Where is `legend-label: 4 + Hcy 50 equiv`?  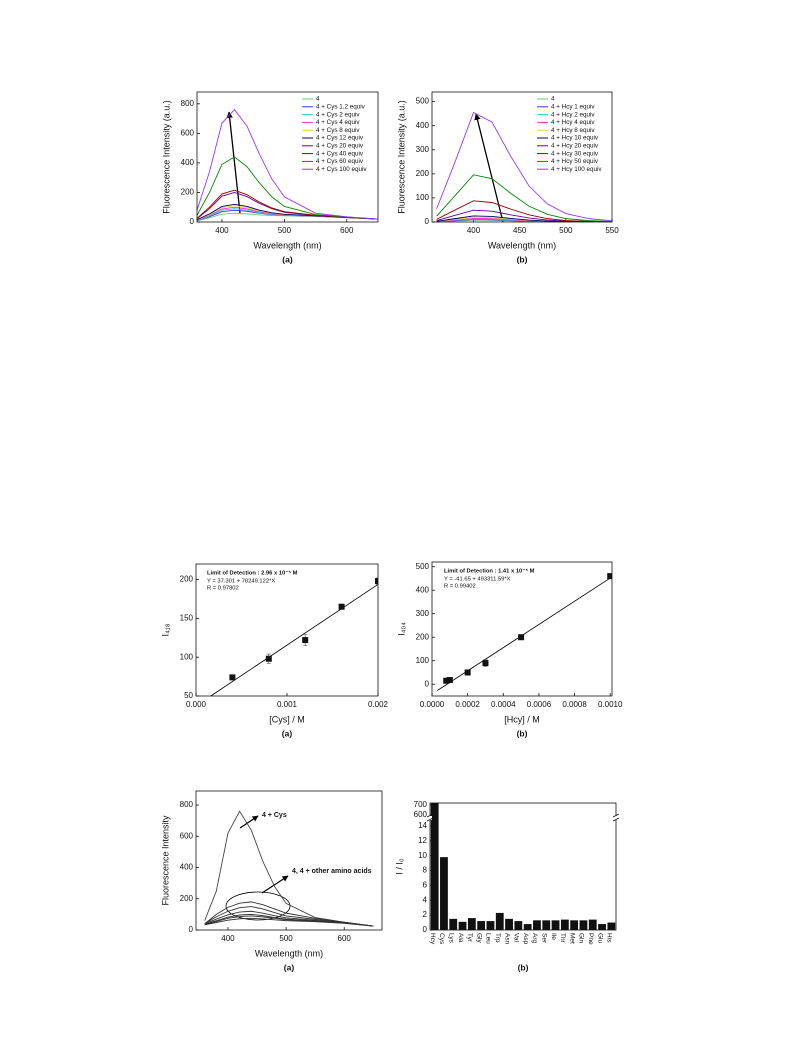
legend-label: 4 + Hcy 50 equiv is located at coordinates (575, 161).